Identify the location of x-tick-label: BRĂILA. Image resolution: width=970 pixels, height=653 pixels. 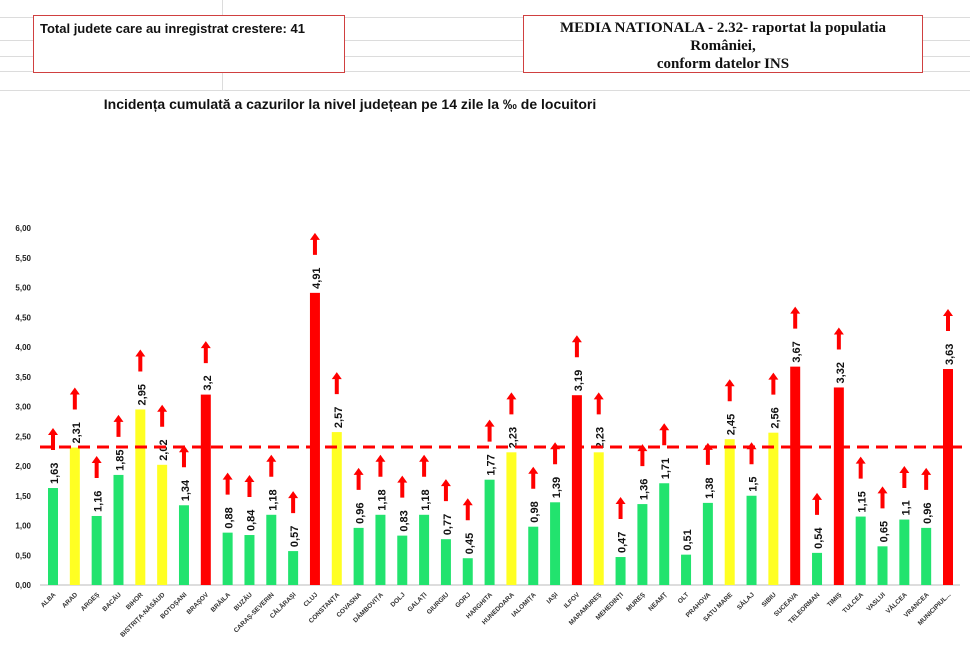
(220, 602).